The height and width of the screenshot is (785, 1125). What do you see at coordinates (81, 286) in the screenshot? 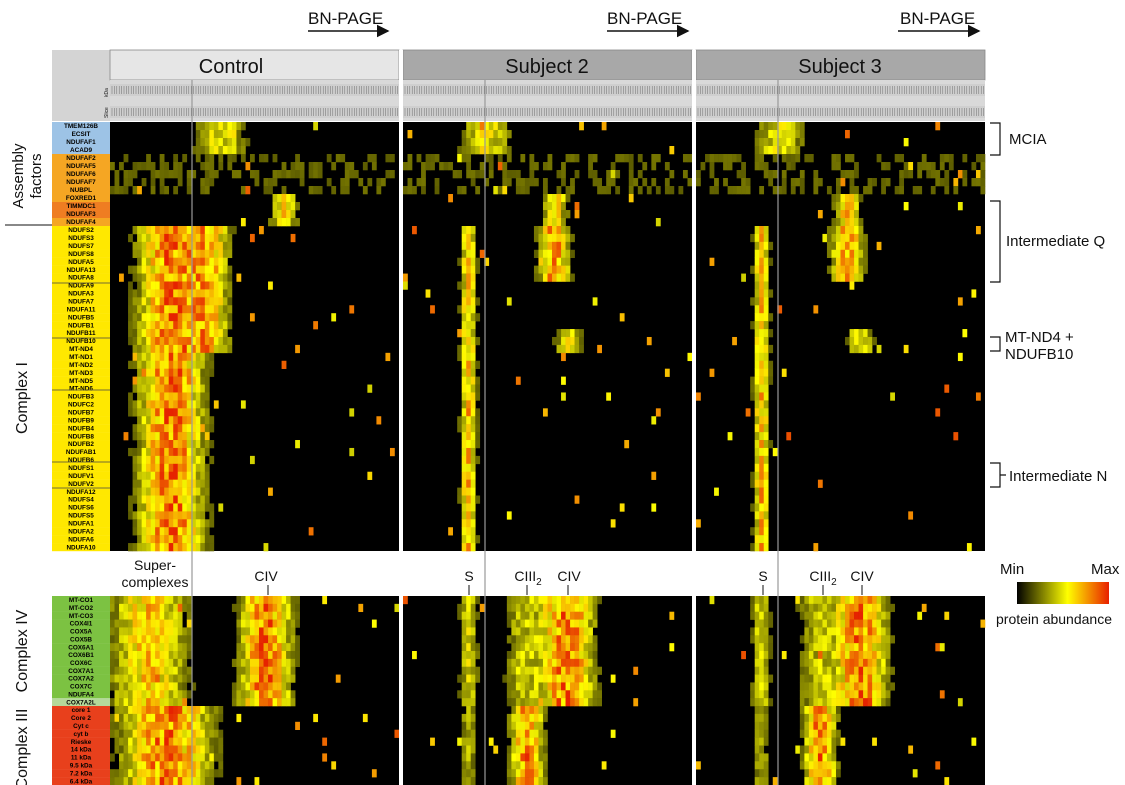
I see `protein-label: NDUFA9` at bounding box center [81, 286].